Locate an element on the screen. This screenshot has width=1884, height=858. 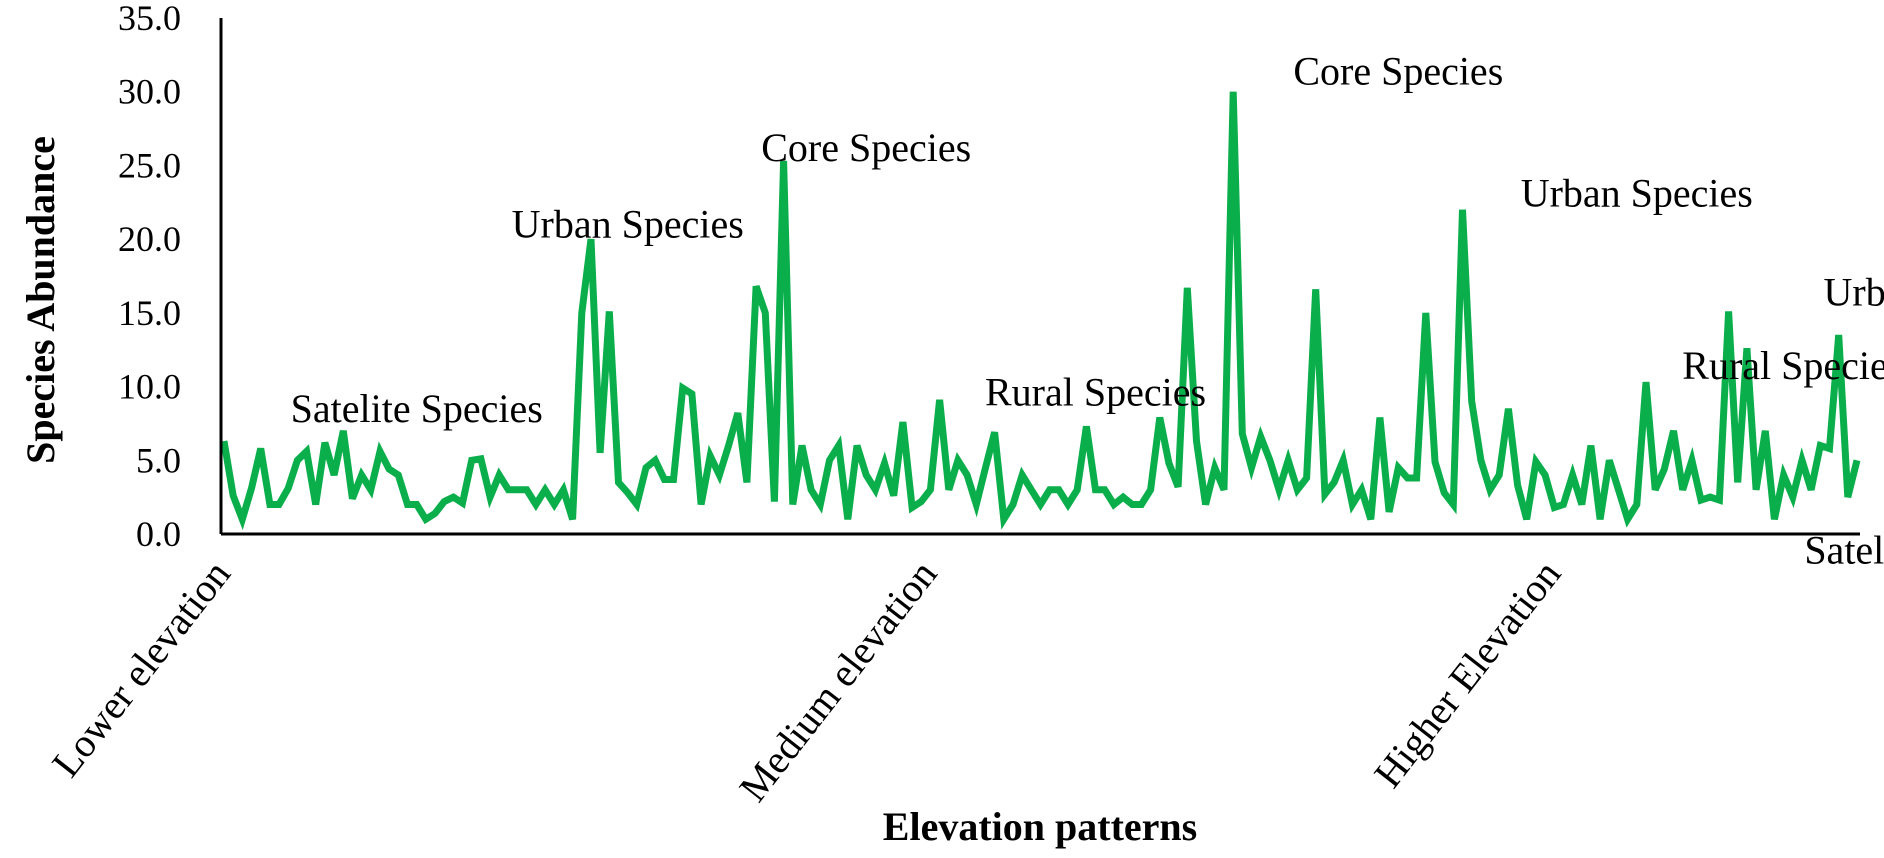
x-axis-title: Elevation patterns is located at coordinates (1040, 826).